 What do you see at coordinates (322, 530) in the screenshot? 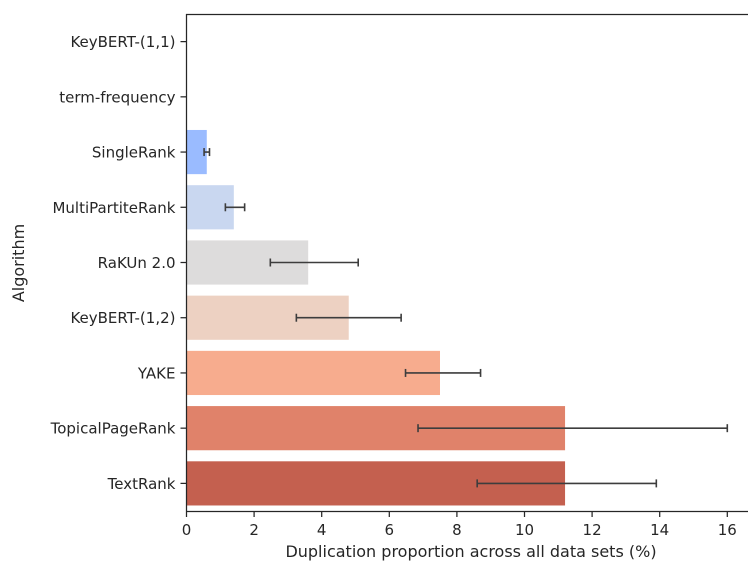
I see `x-tick-label-2: 4` at bounding box center [322, 530].